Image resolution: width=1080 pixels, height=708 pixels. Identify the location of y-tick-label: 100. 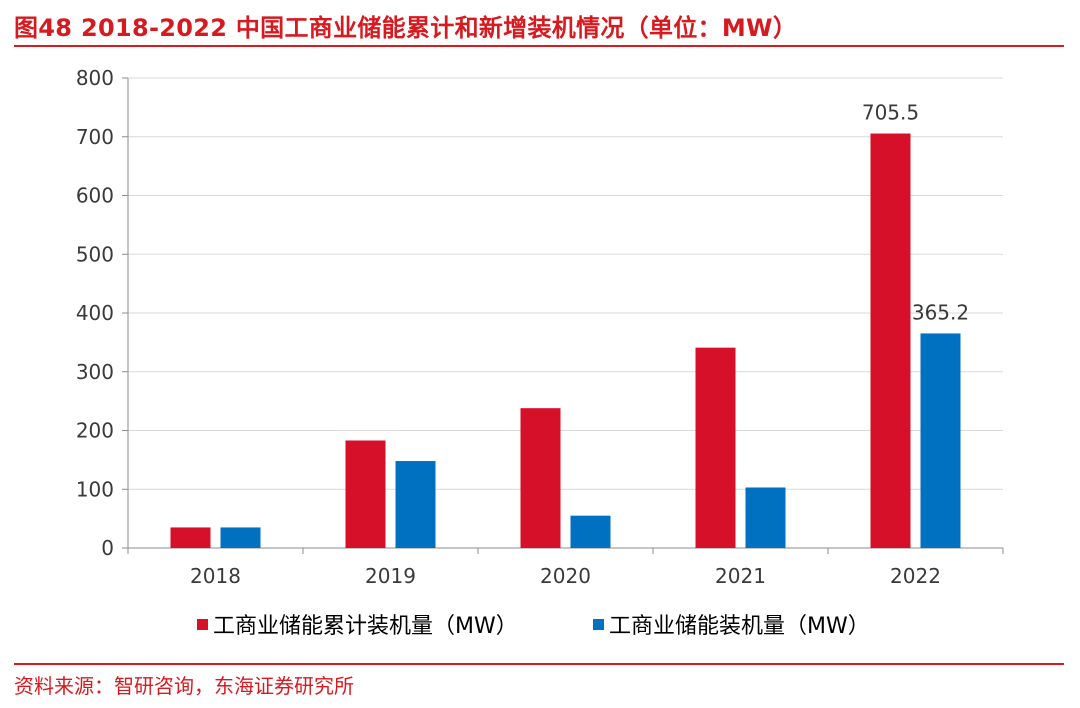
(95, 489).